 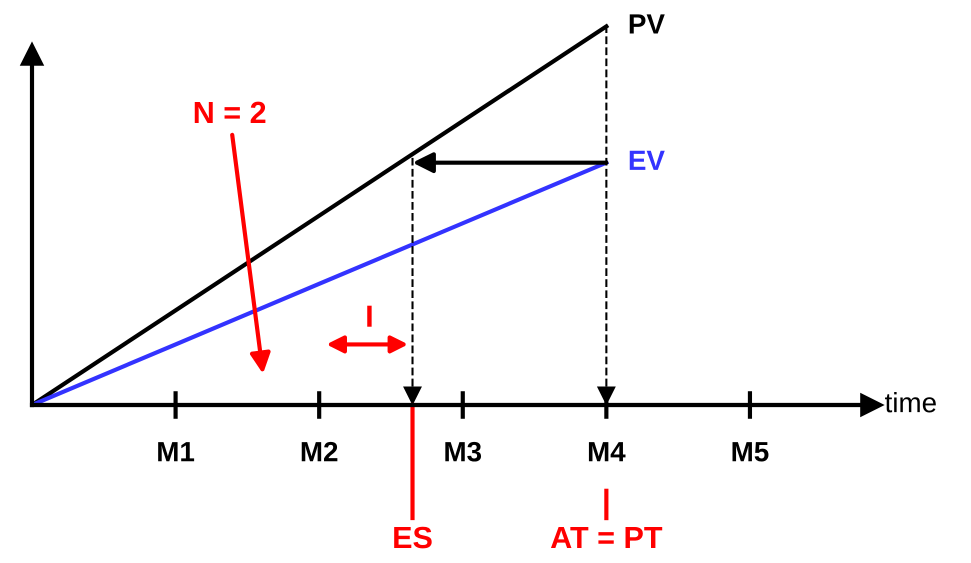 I want to click on x-tick-label: M5, so click(x=750, y=452).